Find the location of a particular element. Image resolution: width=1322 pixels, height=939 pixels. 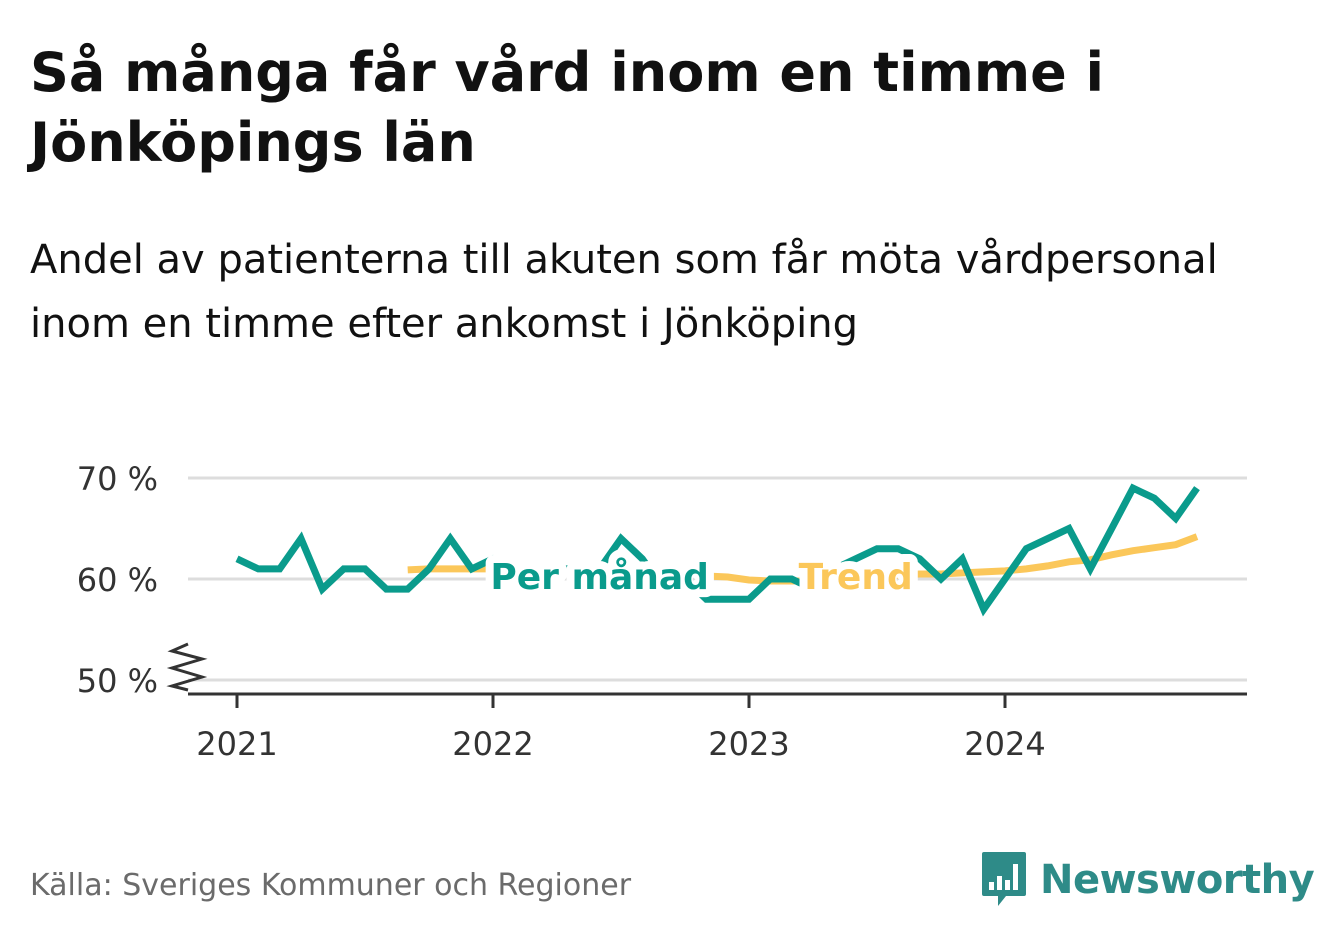

y-tick-label: 50 % is located at coordinates (117, 681).